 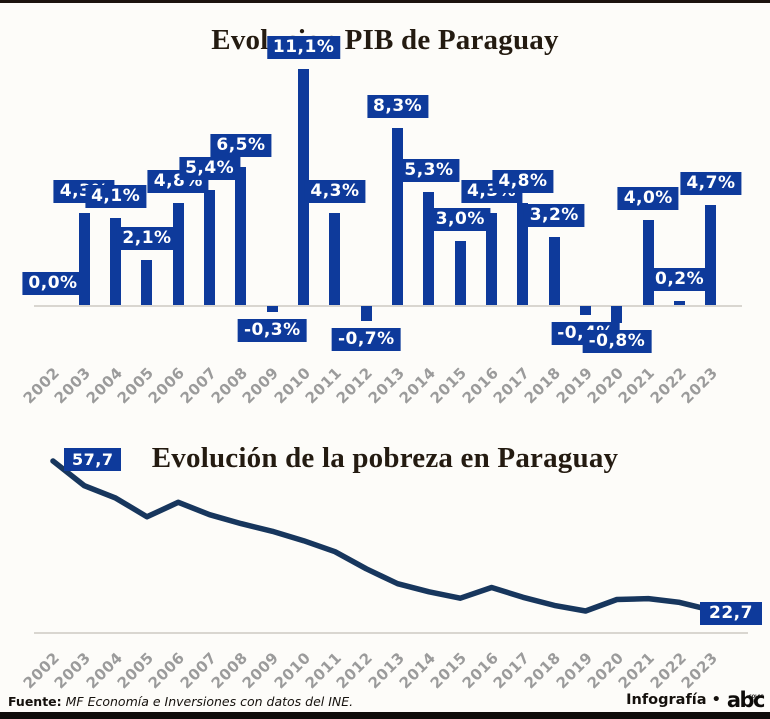 I want to click on poverty-last-value-label: 22,7, so click(x=731, y=613).